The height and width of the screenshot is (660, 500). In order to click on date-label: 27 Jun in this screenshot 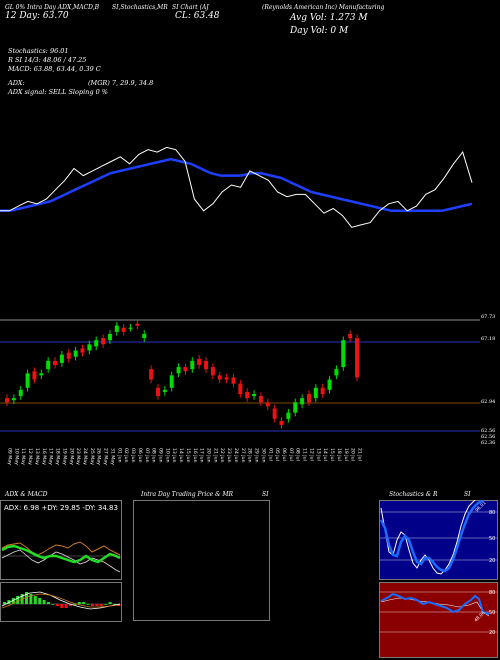, I will do `click(243, 455)`.